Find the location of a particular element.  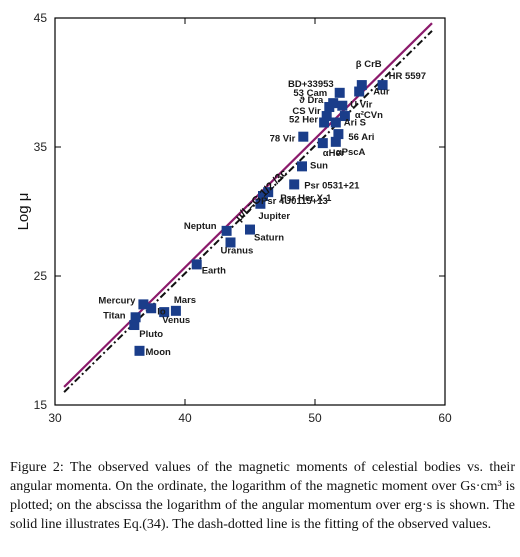

y-axis-title: Log μ is located at coordinates (23, 212).